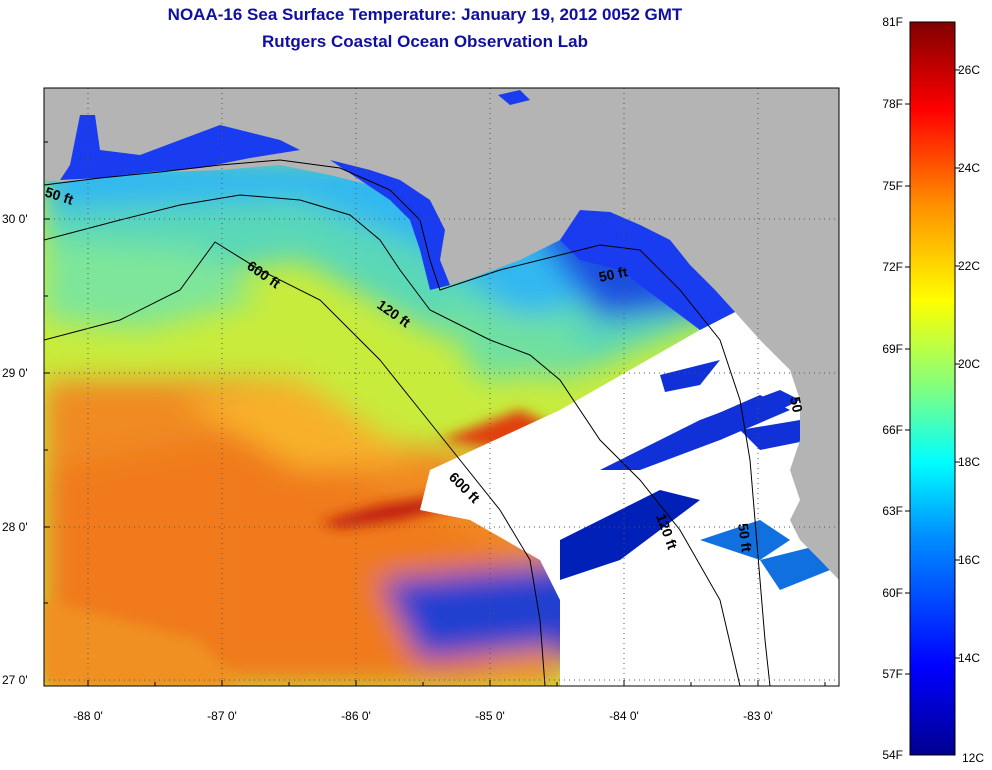  What do you see at coordinates (490, 716) in the screenshot?
I see `x-tick-label: -85 0'` at bounding box center [490, 716].